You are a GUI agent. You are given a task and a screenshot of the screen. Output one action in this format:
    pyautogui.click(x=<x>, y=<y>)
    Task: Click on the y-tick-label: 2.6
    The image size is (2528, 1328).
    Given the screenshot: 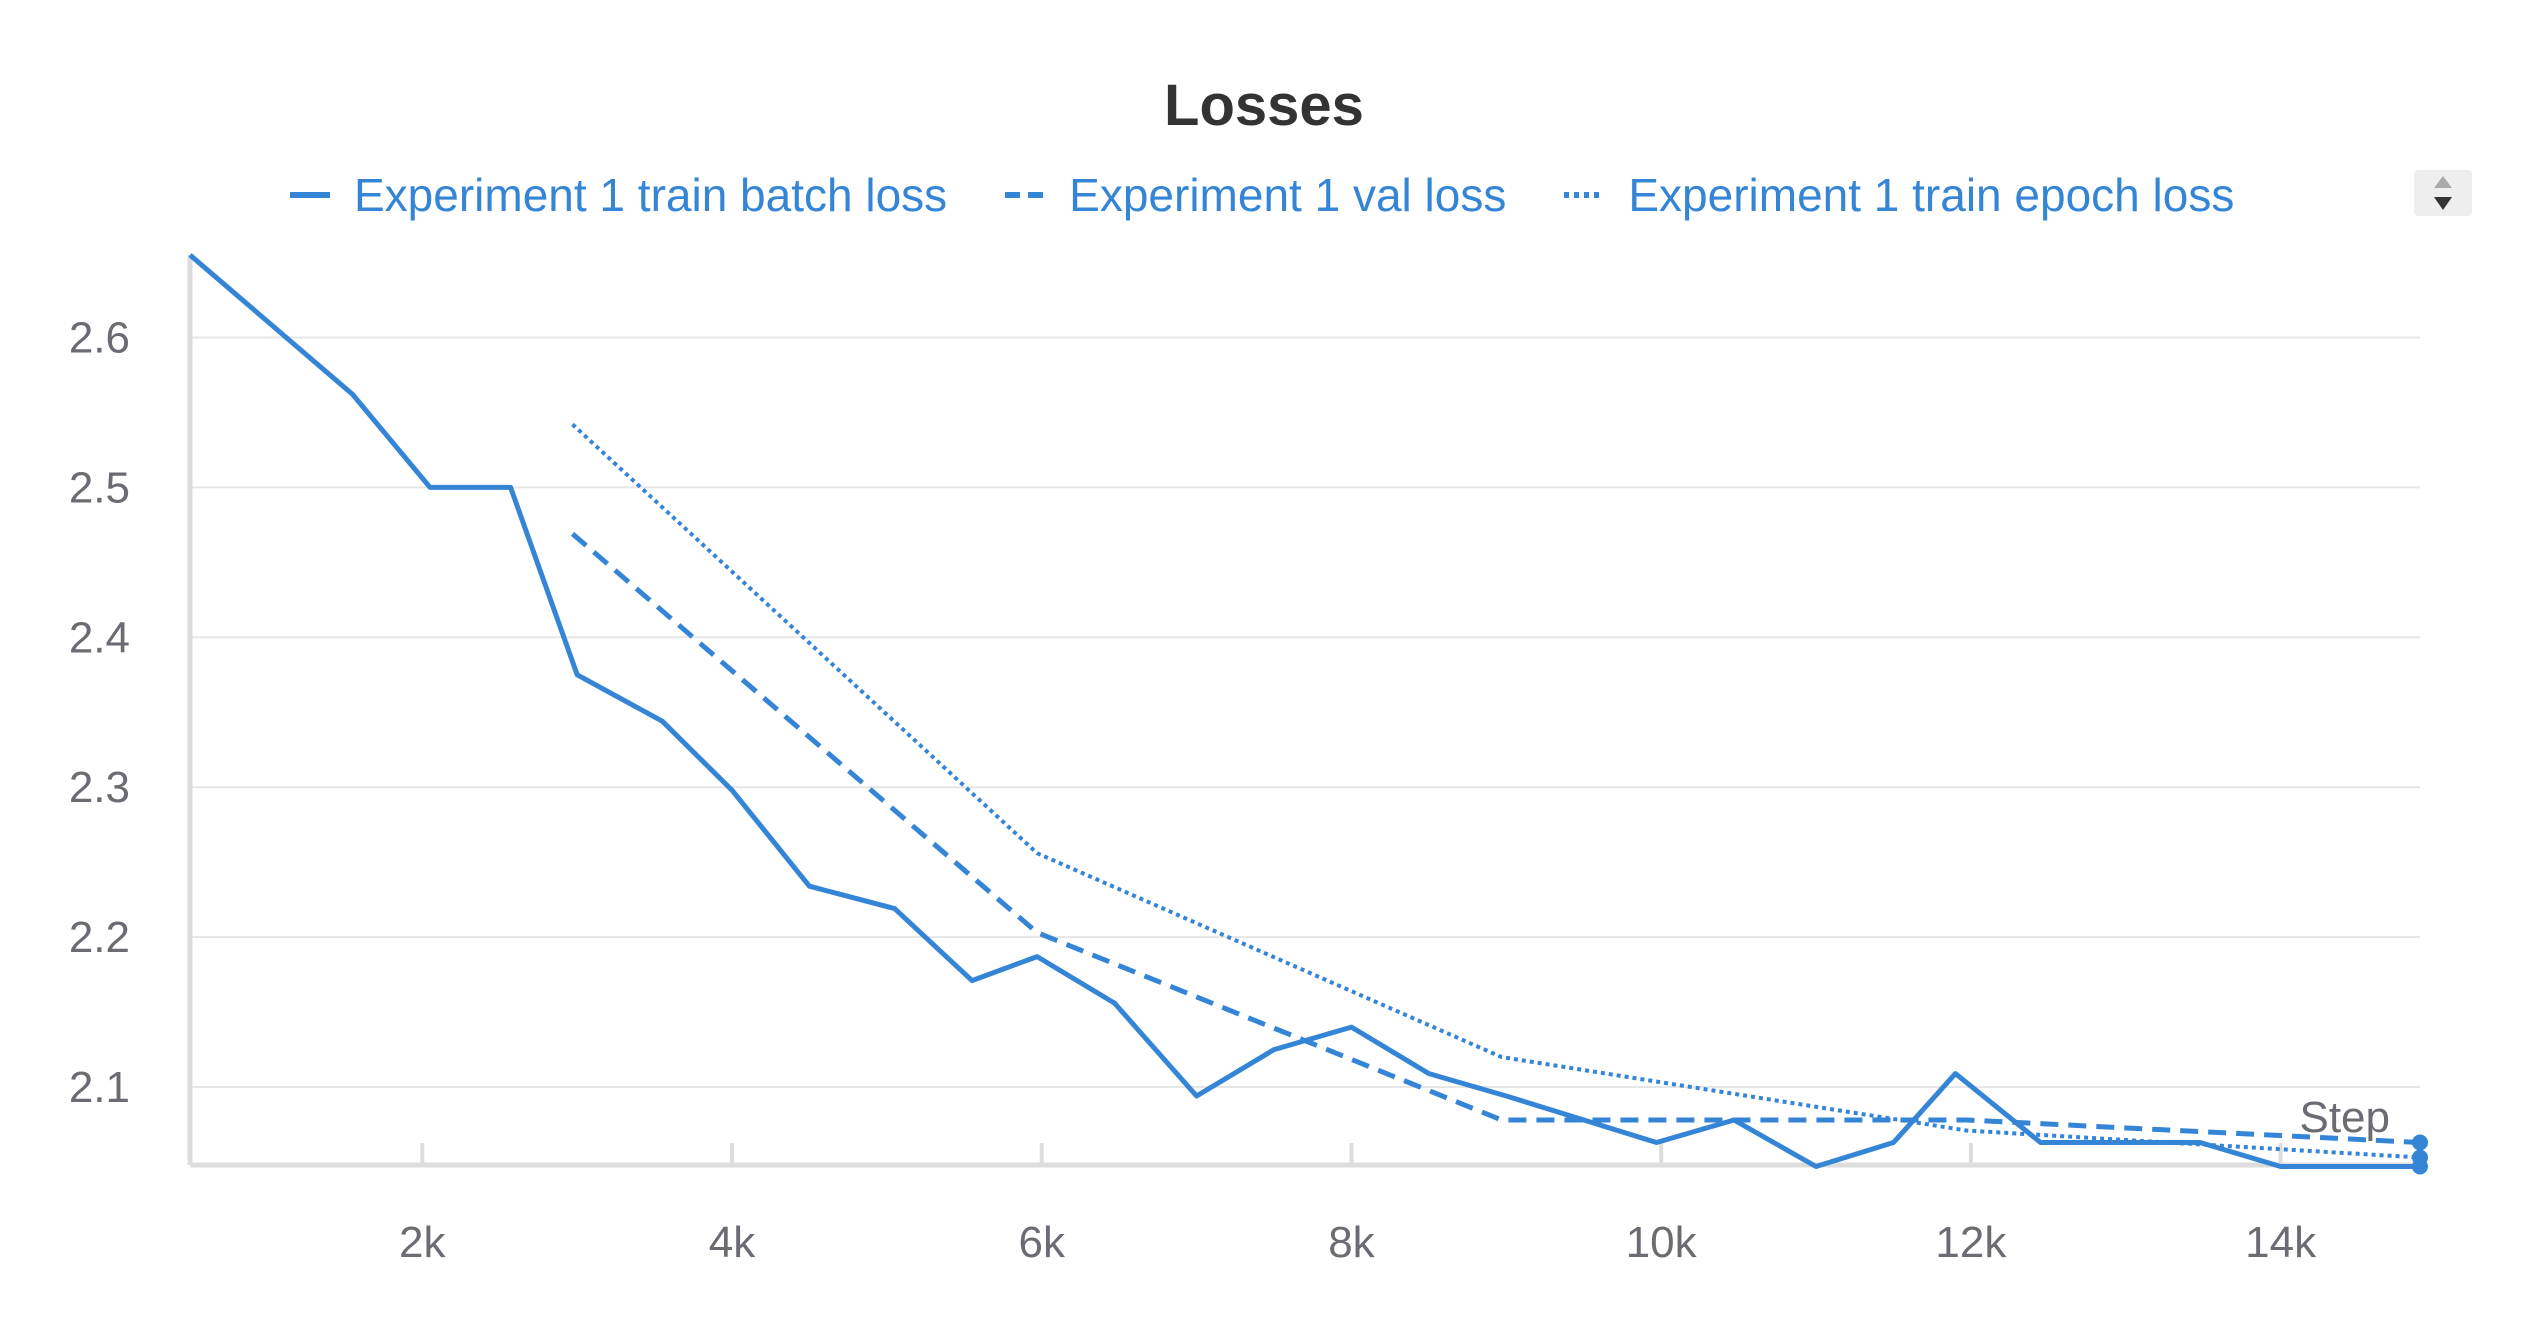 What is the action you would take?
    pyautogui.click(x=99, y=337)
    